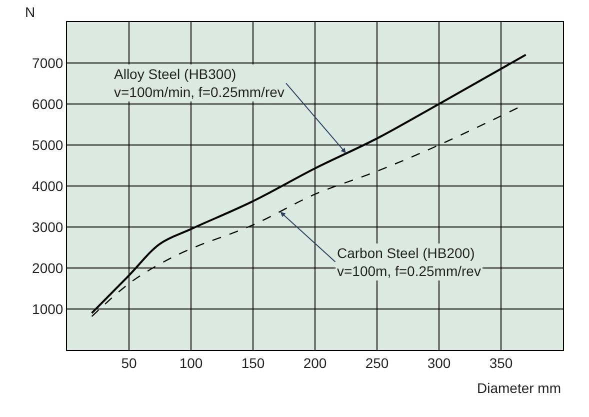  I want to click on x-tick-label: 200, so click(315, 362).